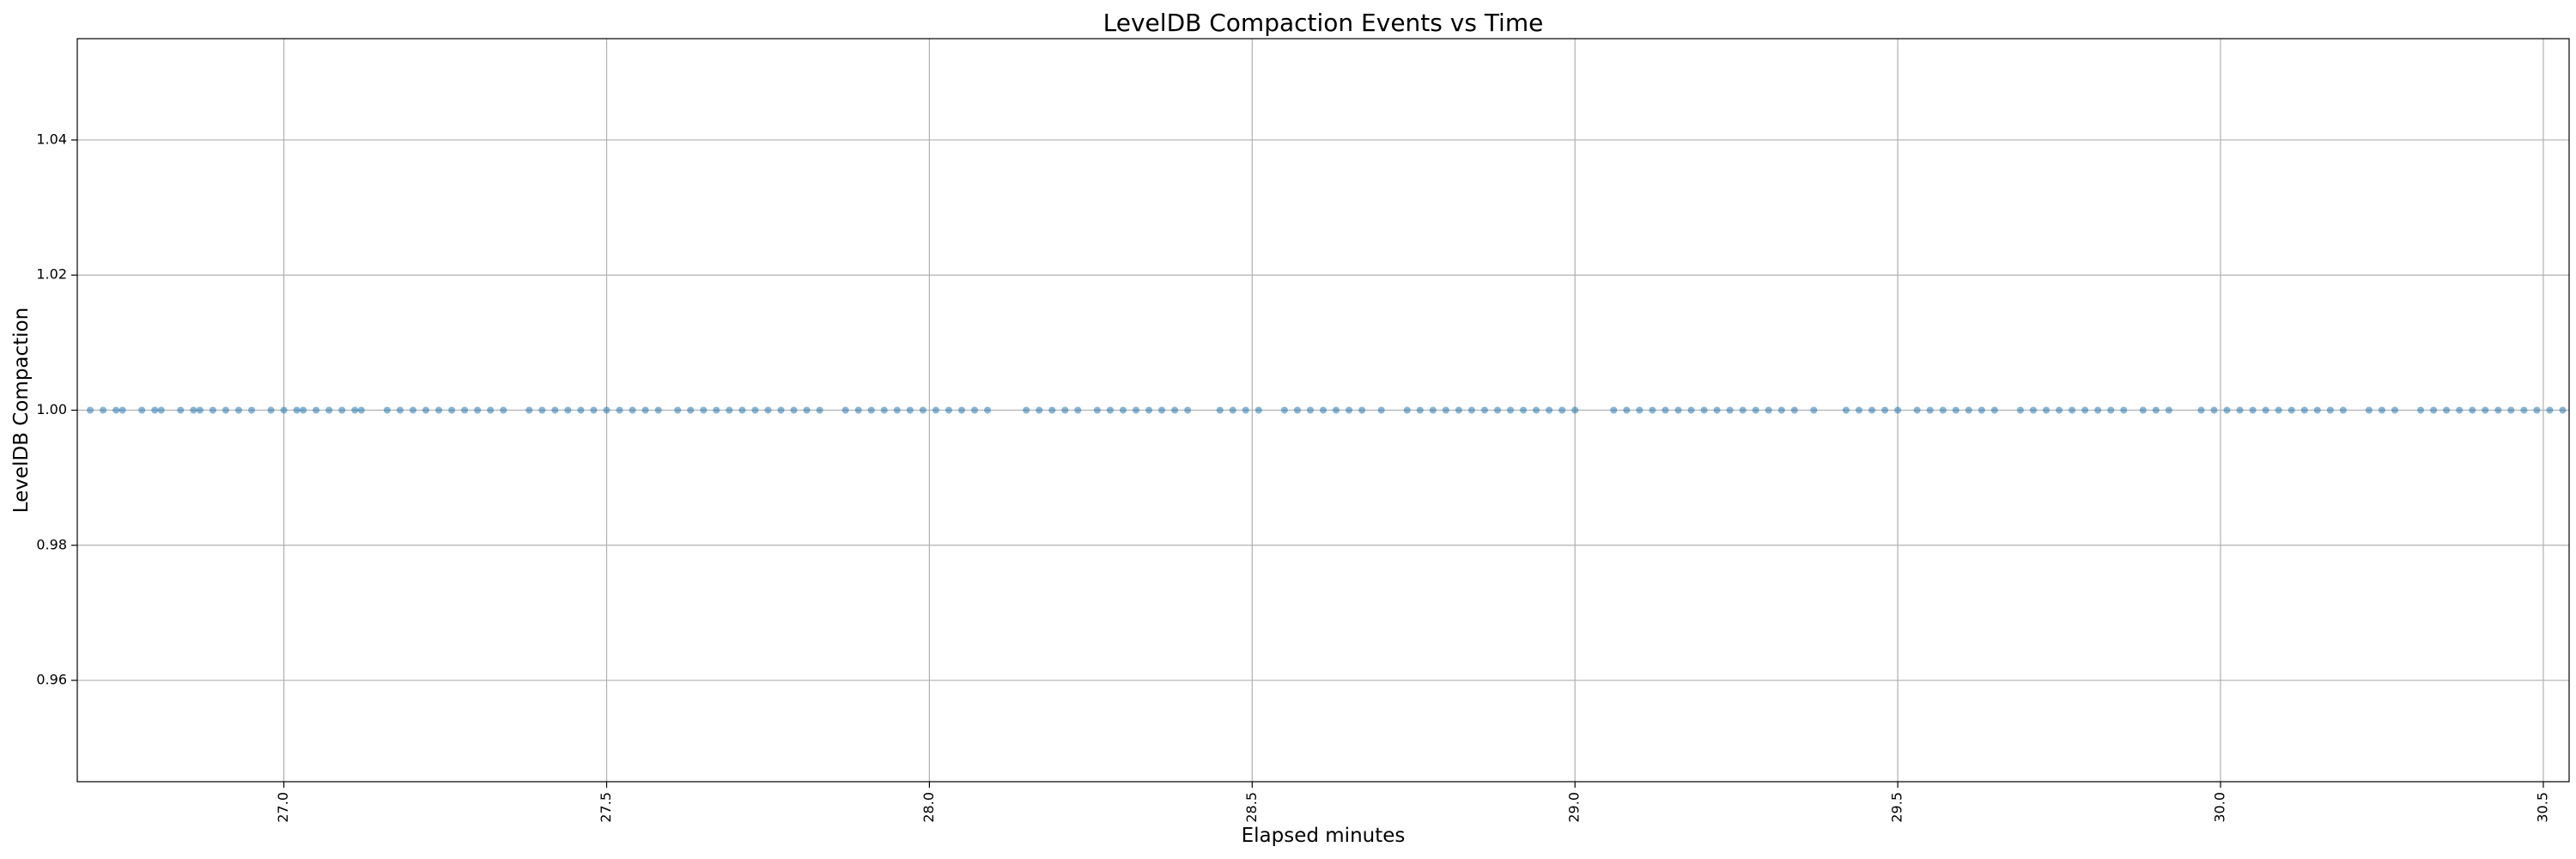 The image size is (2576, 859). I want to click on y-tick-label: 1.00, so click(52, 409).